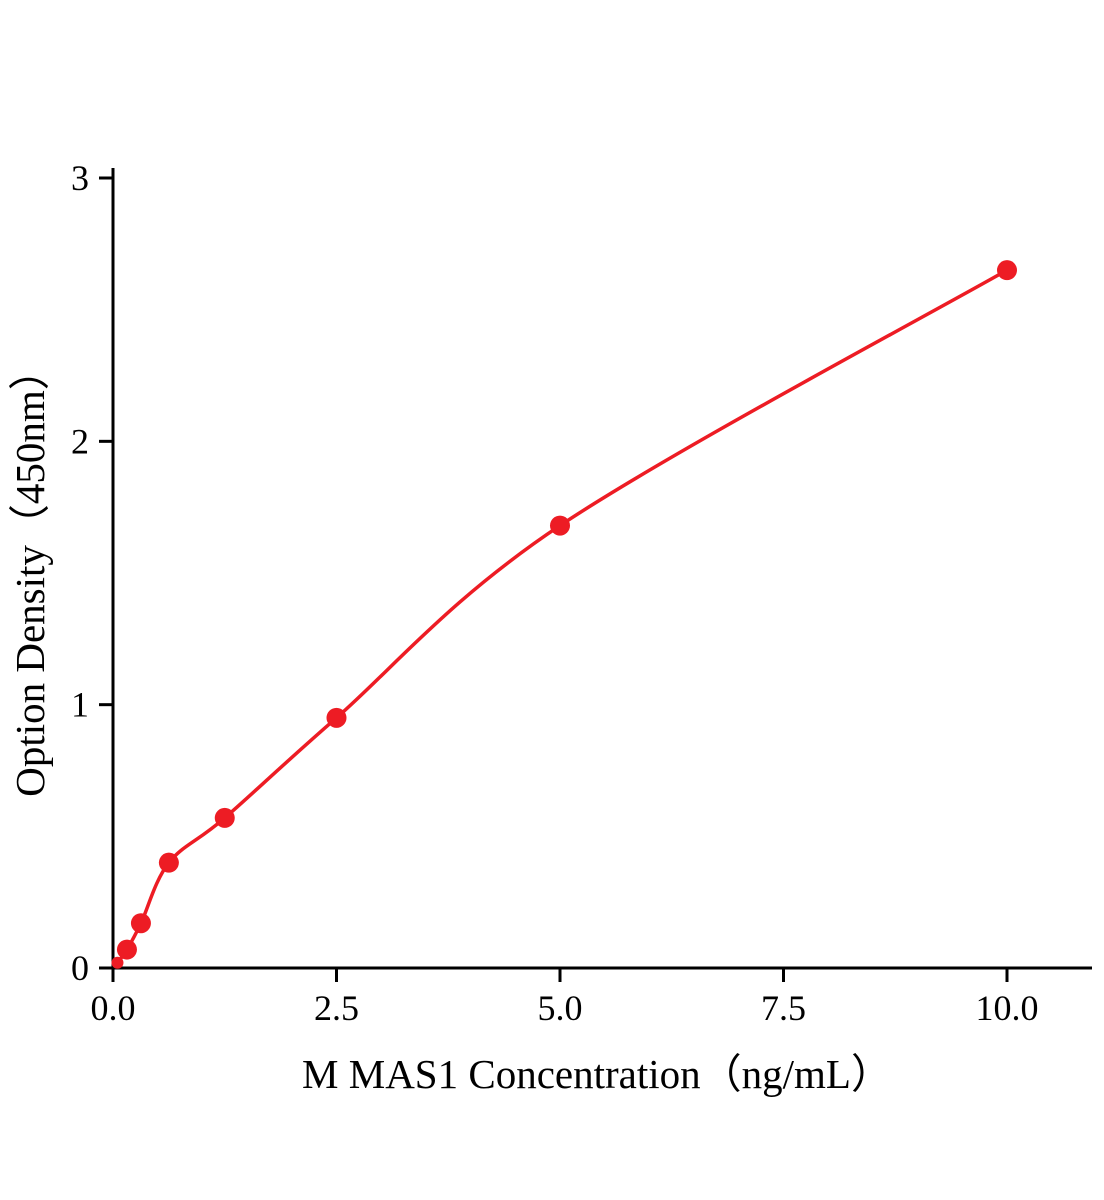 The width and height of the screenshot is (1104, 1200). I want to click on x-tick-label: 5.0, so click(560, 1008).